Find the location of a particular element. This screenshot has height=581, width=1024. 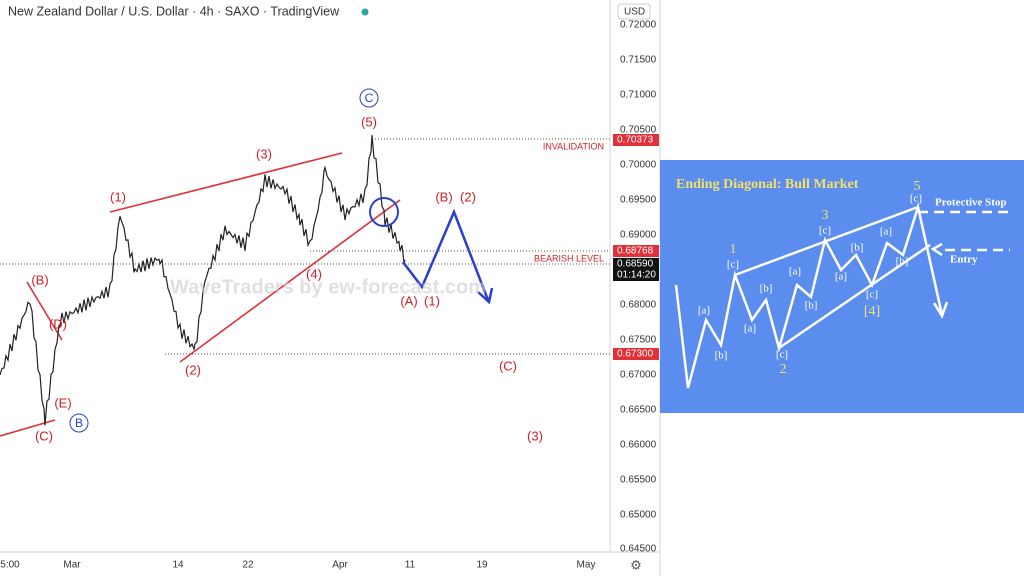

wave-label: (A) is located at coordinates (408, 300).